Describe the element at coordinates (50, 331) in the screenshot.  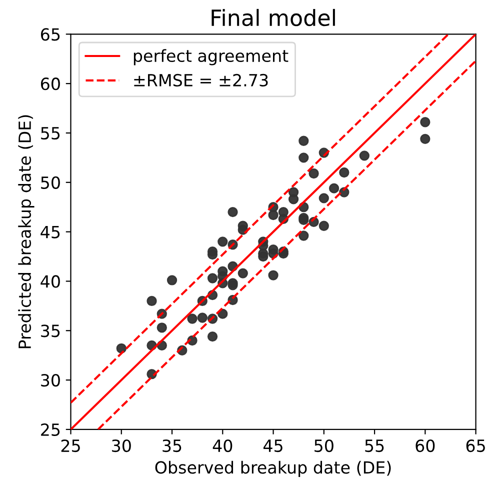
I see `y-tick-label: 35` at that location.